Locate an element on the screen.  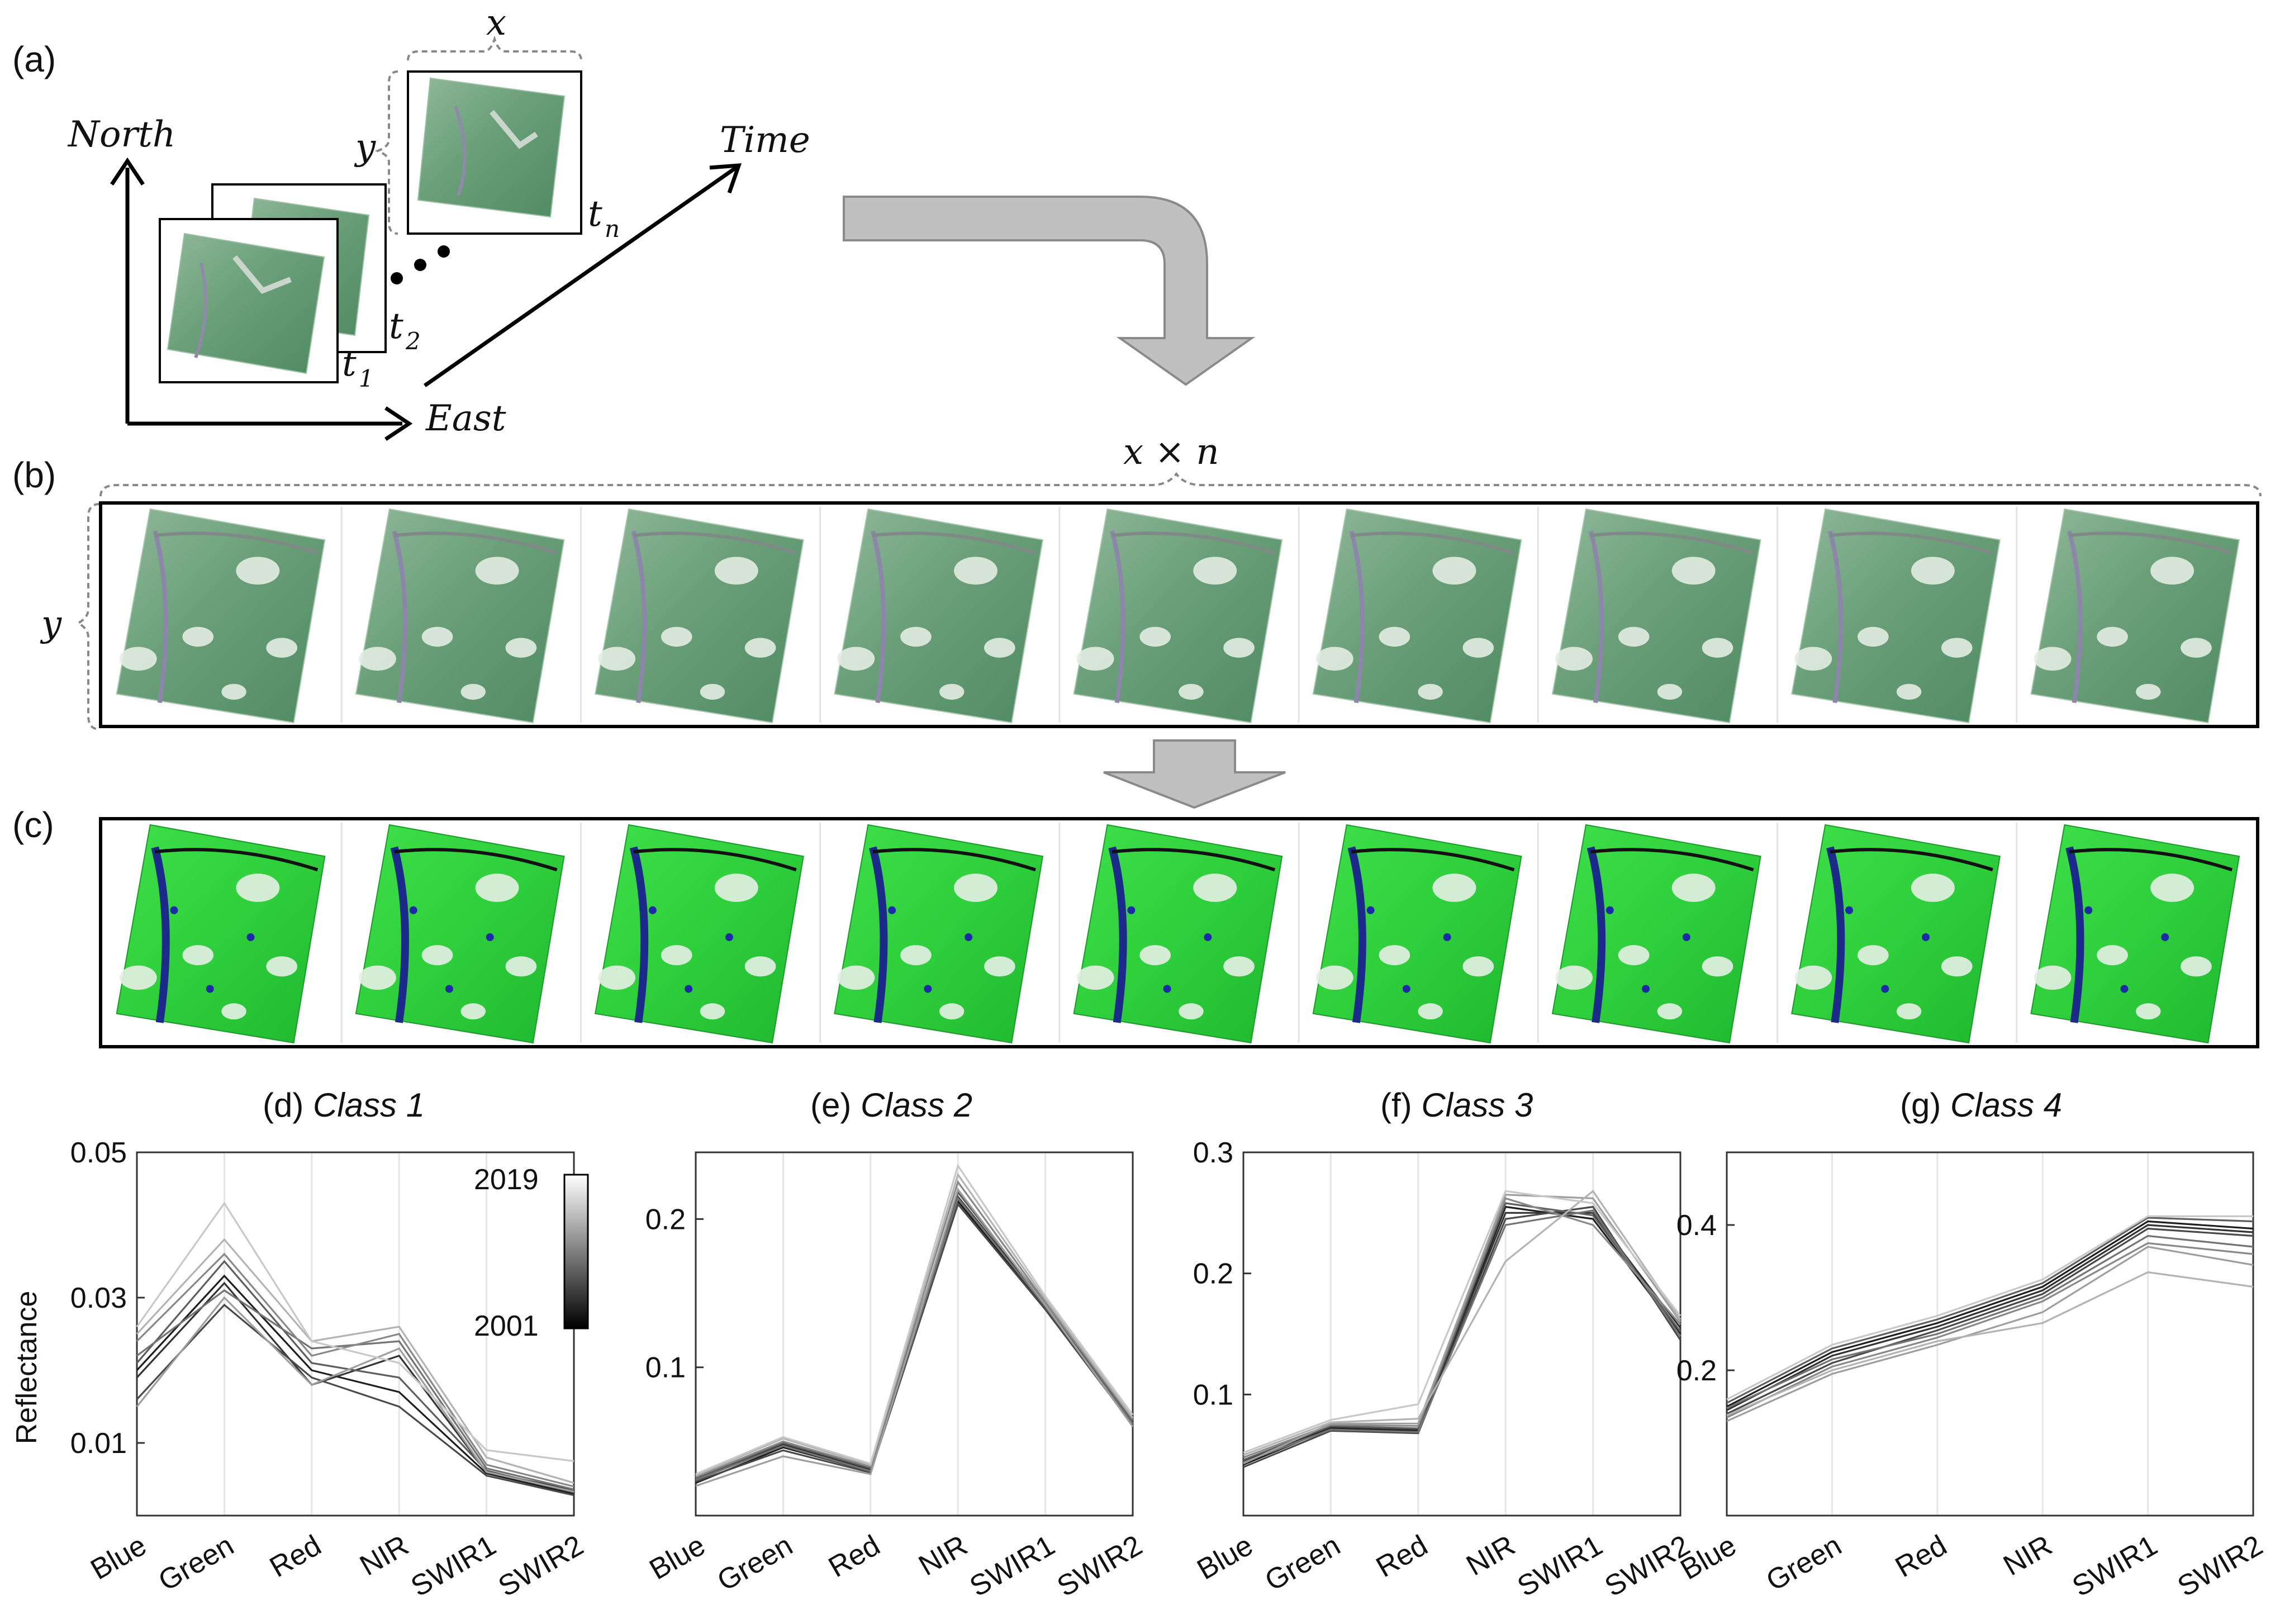
axis-time-label: Time is located at coordinates (765, 140).